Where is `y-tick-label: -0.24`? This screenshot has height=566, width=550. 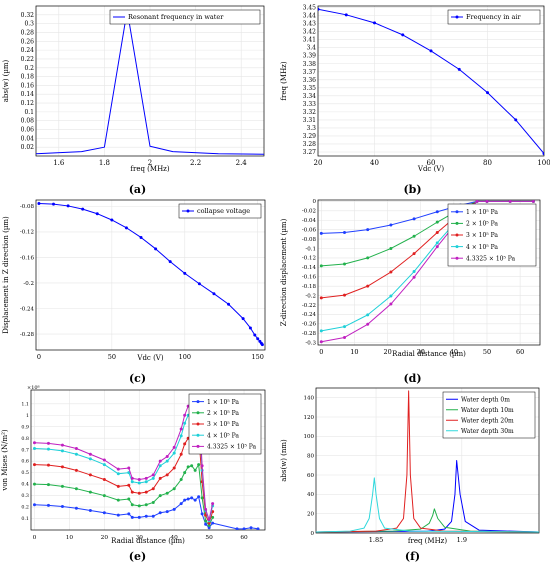 y-tick-label: -0.24 is located at coordinates (309, 315).